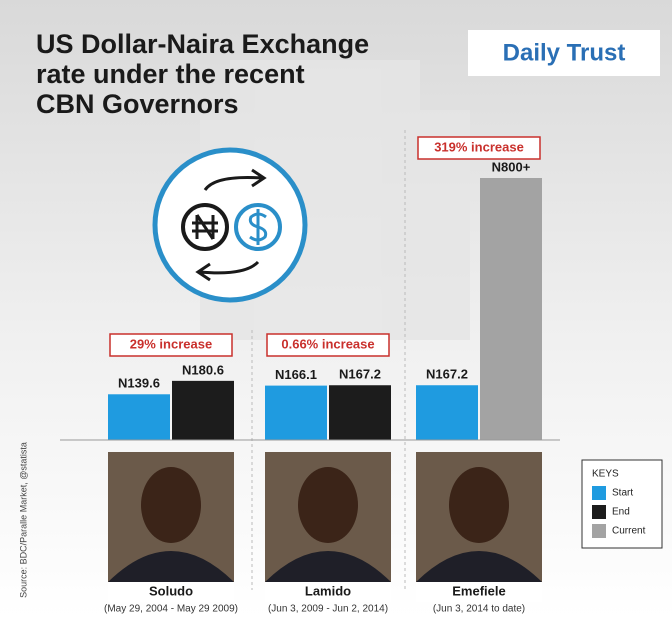 The image size is (672, 623). Describe the element at coordinates (23, 520) in the screenshot. I see `source: Source: BDC/Paralle Market, @statista` at that location.